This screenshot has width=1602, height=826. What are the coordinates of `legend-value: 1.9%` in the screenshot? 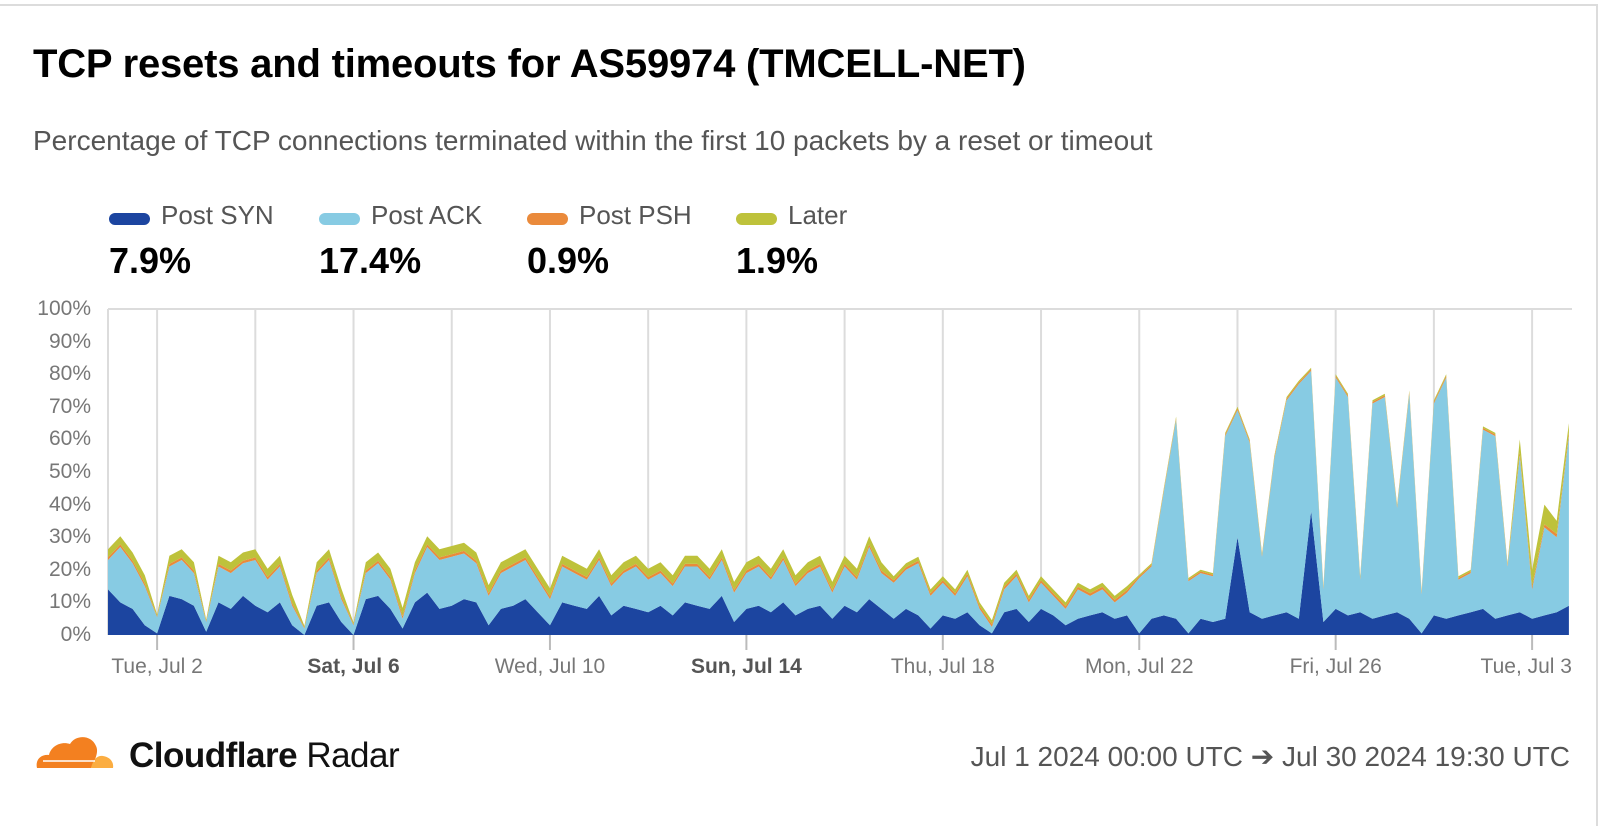 It's located at (777, 260).